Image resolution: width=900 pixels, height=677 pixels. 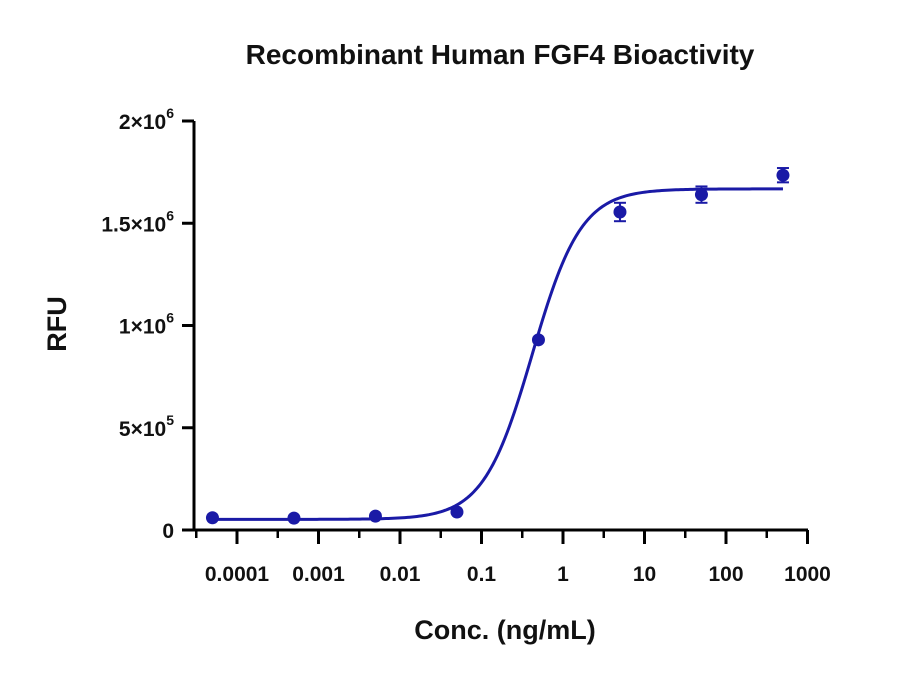 I want to click on chart-title: Recombinant Human FGF4 Bioactivity, so click(x=500, y=54).